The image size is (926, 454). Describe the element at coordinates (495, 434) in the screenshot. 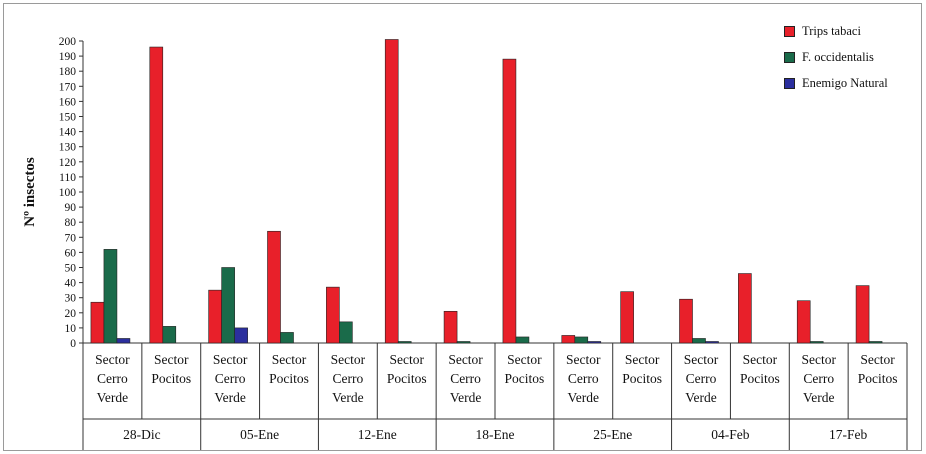

I see `x-group-label: 18-Ene` at that location.